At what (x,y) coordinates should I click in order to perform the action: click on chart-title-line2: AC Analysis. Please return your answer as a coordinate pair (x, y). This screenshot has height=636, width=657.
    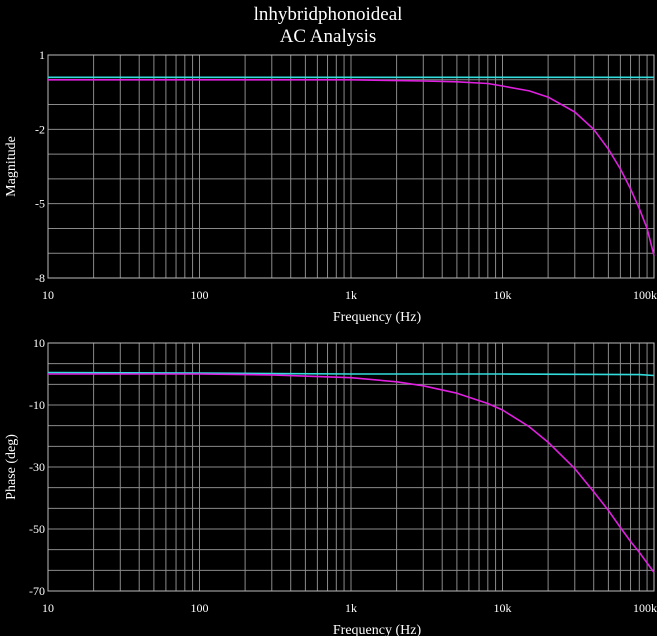
    Looking at the image, I should click on (328, 36).